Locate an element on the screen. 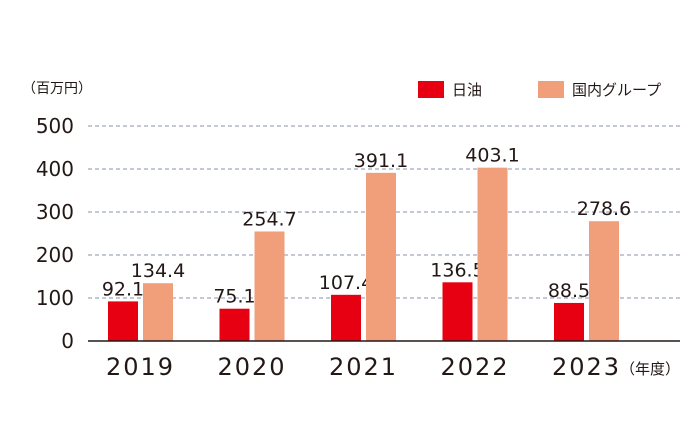 Image resolution: width=700 pixels, height=433 pixels. data-label-nichiyu-2019: 92.1 is located at coordinates (123, 289).